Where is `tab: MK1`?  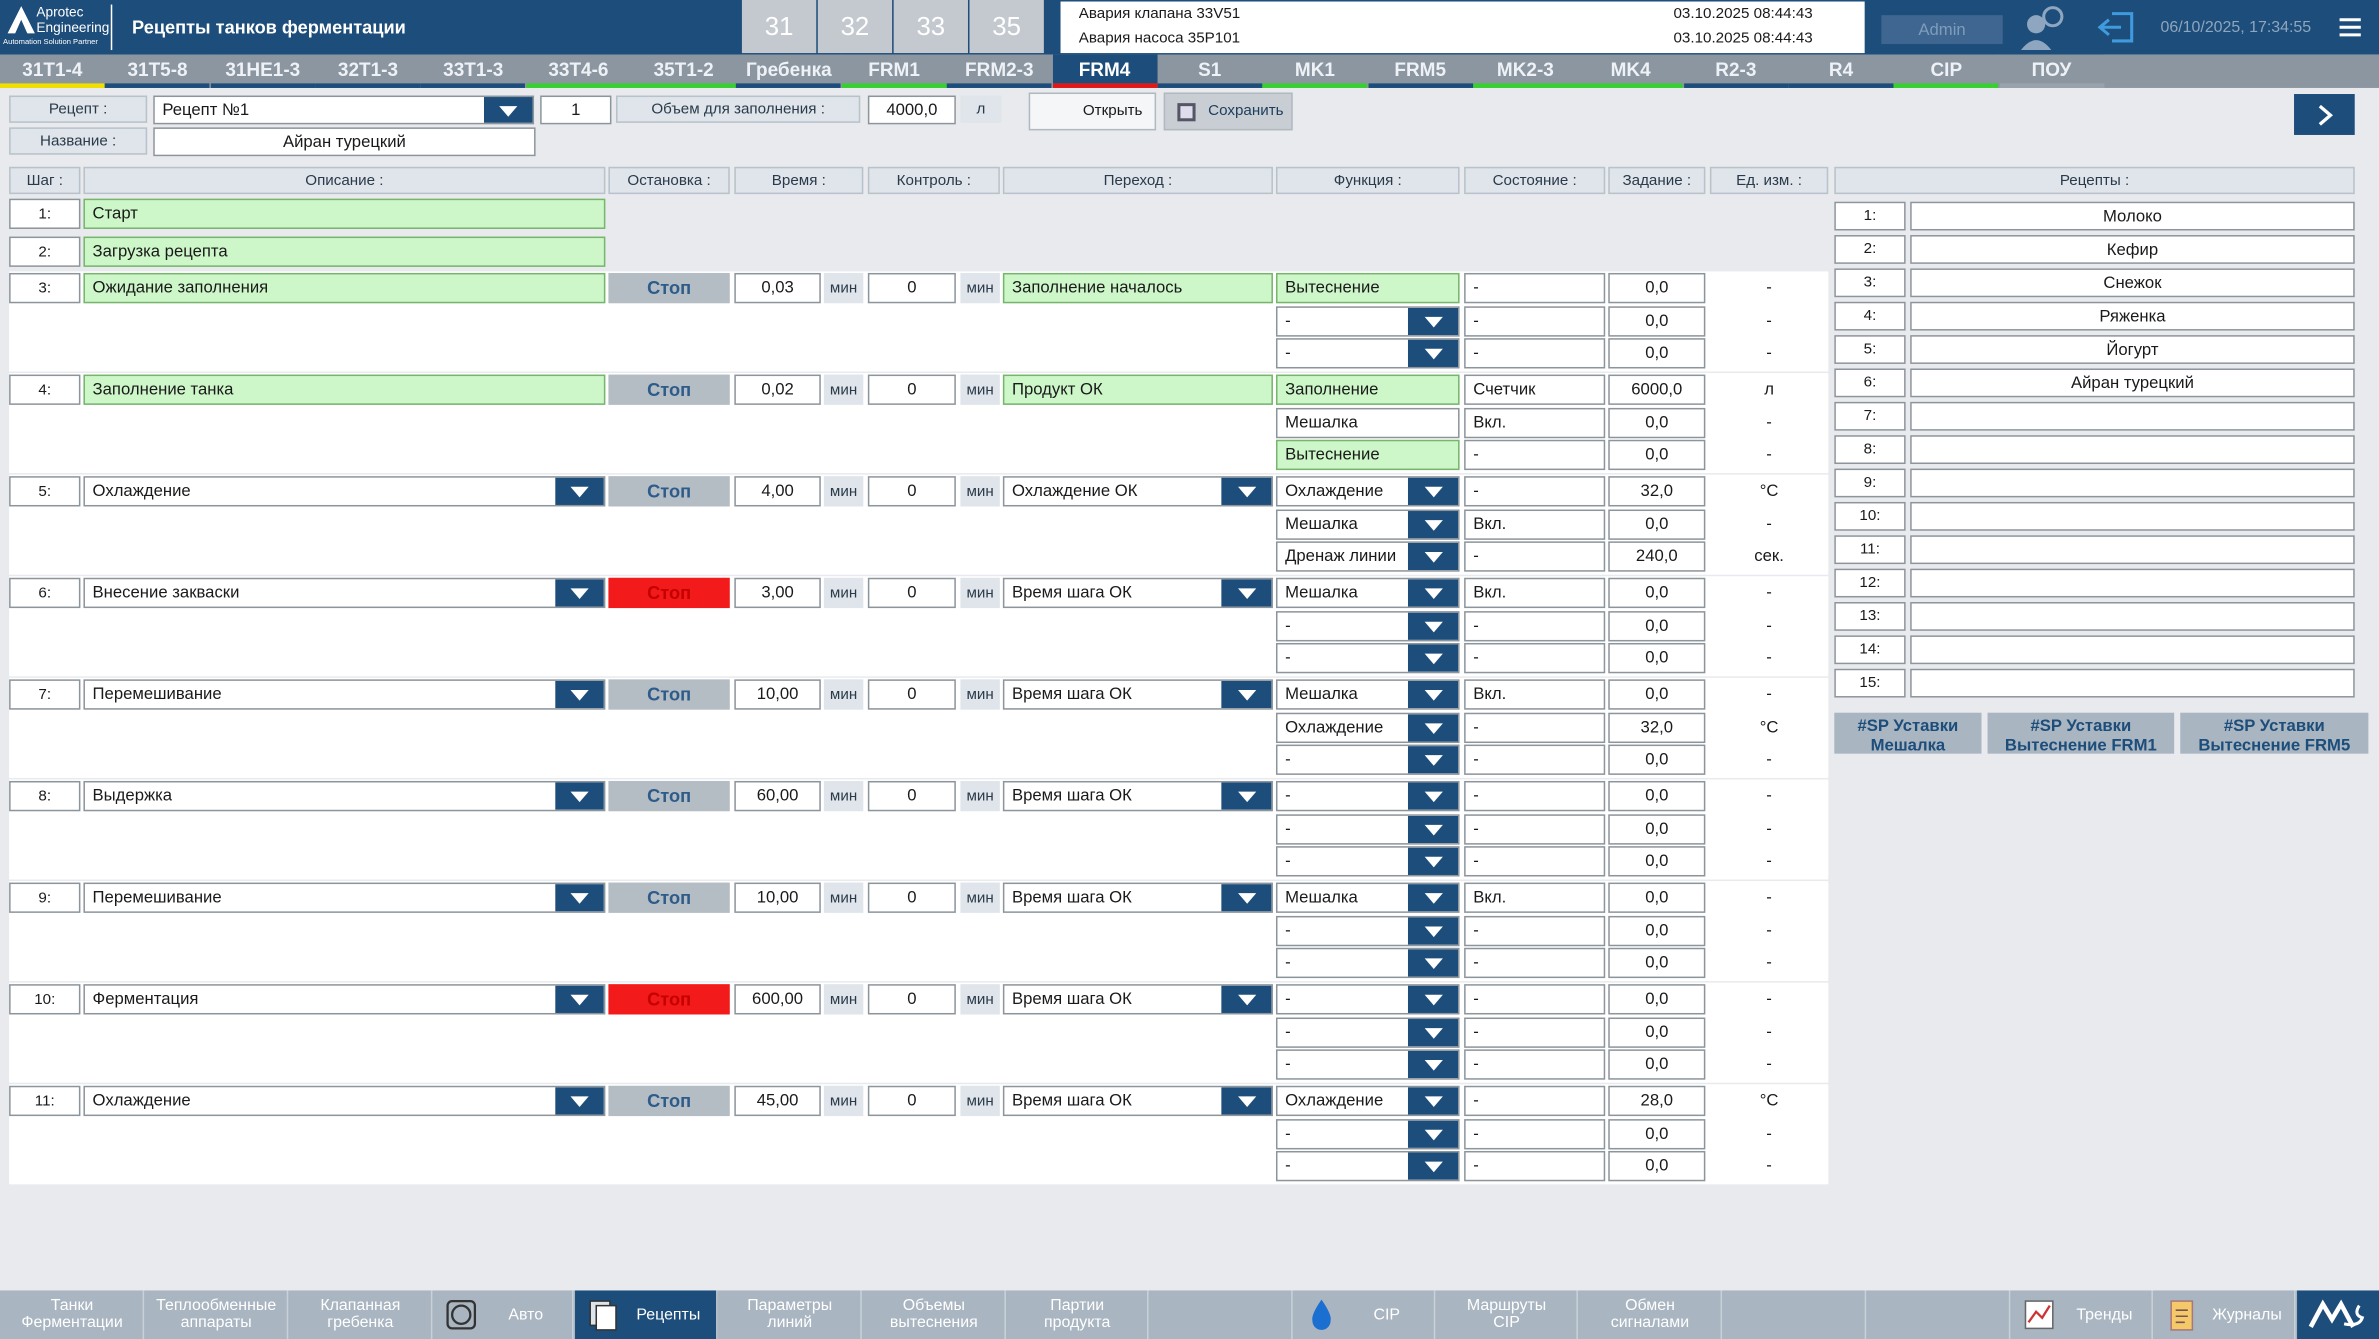 tab: MK1 is located at coordinates (1315, 69).